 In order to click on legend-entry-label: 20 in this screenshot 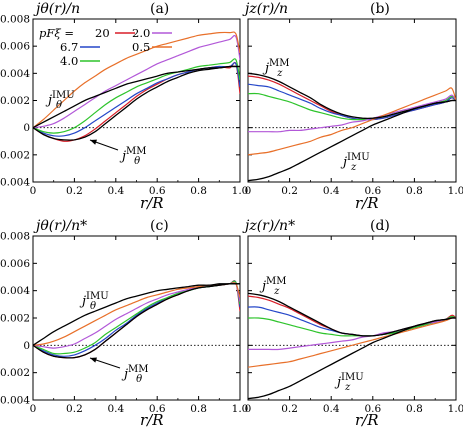, I will do `click(102, 33)`.